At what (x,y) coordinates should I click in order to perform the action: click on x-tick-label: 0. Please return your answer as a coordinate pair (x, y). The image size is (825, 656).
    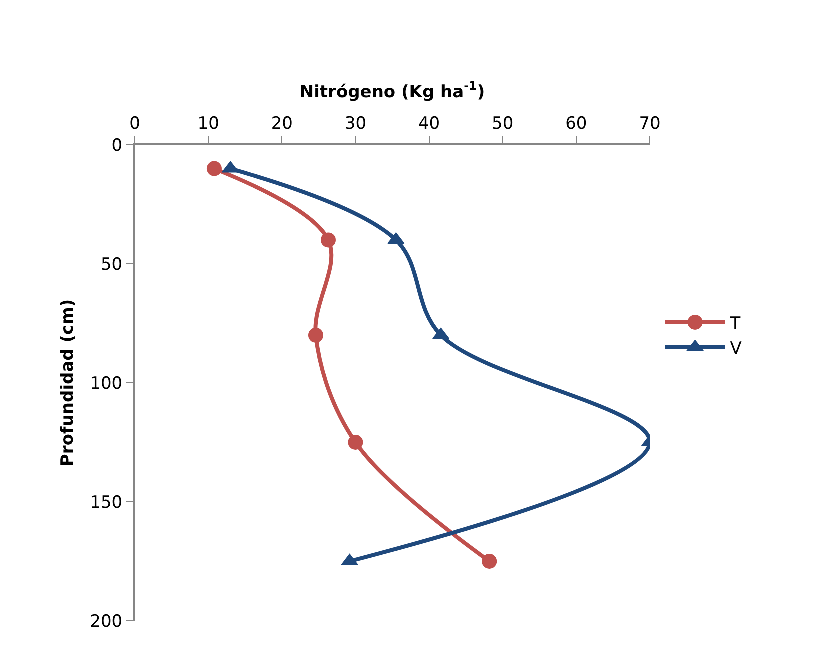
    Looking at the image, I should click on (135, 124).